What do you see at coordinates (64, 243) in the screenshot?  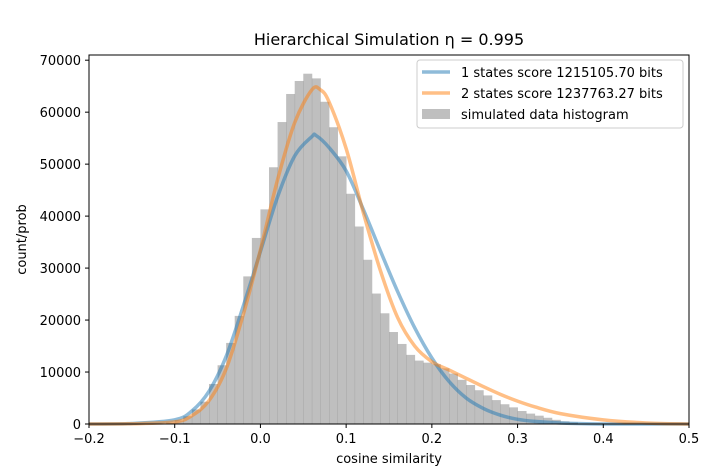 I see `y-axis: 0 10000 20000 30000 40000 50000 60000 70000` at bounding box center [64, 243].